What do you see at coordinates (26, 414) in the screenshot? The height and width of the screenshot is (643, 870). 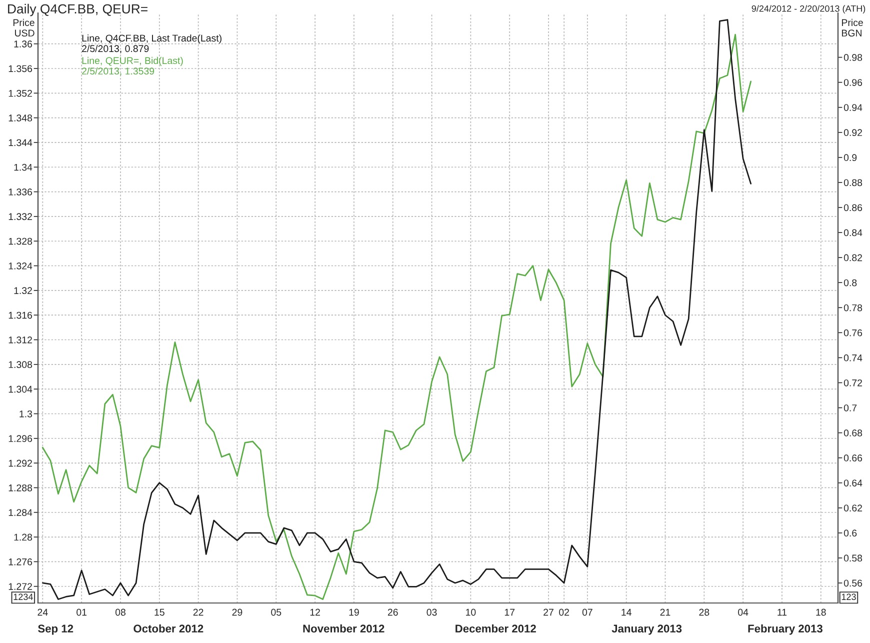 I see `y-tick-label: 1.3` at bounding box center [26, 414].